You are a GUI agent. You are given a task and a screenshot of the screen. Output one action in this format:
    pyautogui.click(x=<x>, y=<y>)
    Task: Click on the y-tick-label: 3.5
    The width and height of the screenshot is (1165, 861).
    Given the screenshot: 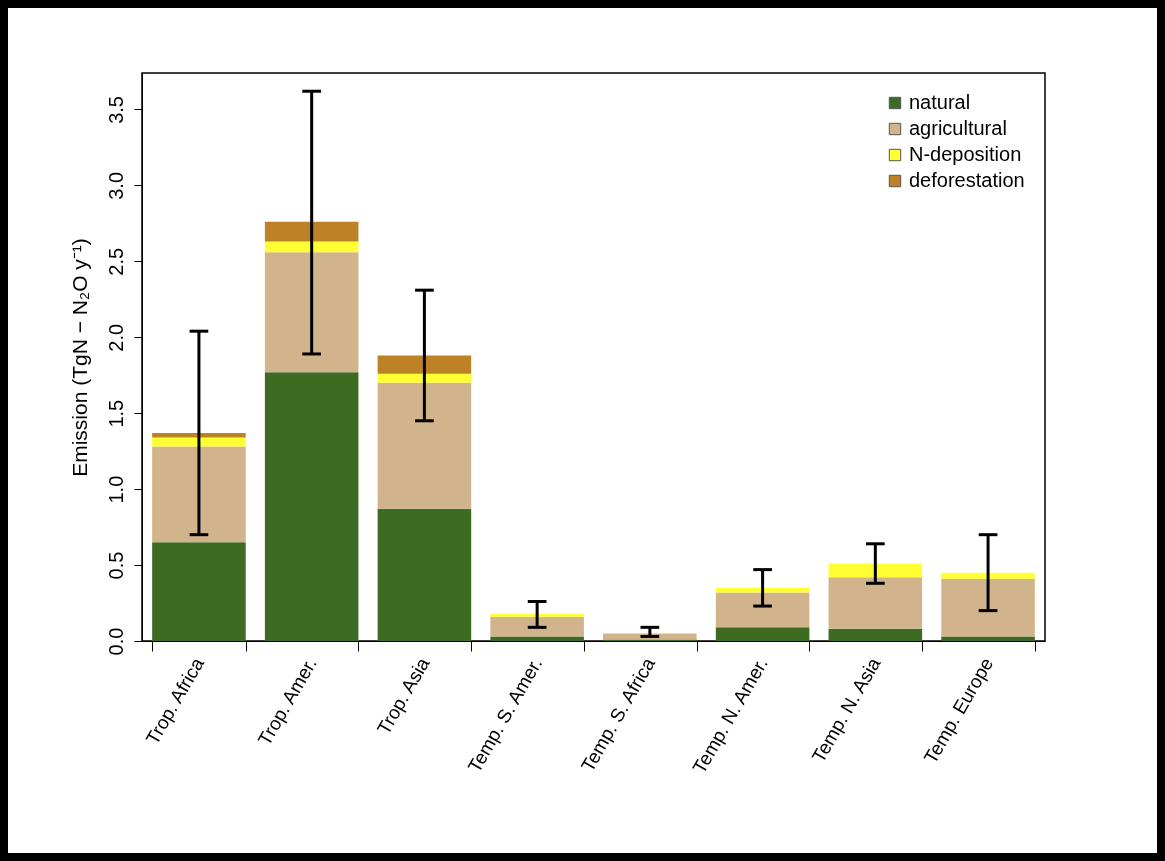 What is the action you would take?
    pyautogui.click(x=115, y=110)
    